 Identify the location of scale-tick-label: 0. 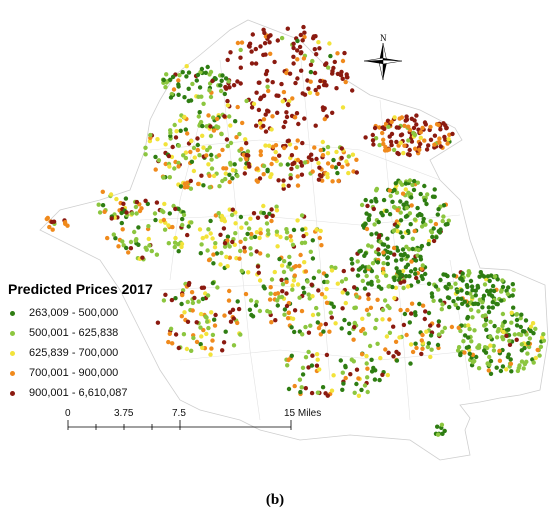
(68, 413).